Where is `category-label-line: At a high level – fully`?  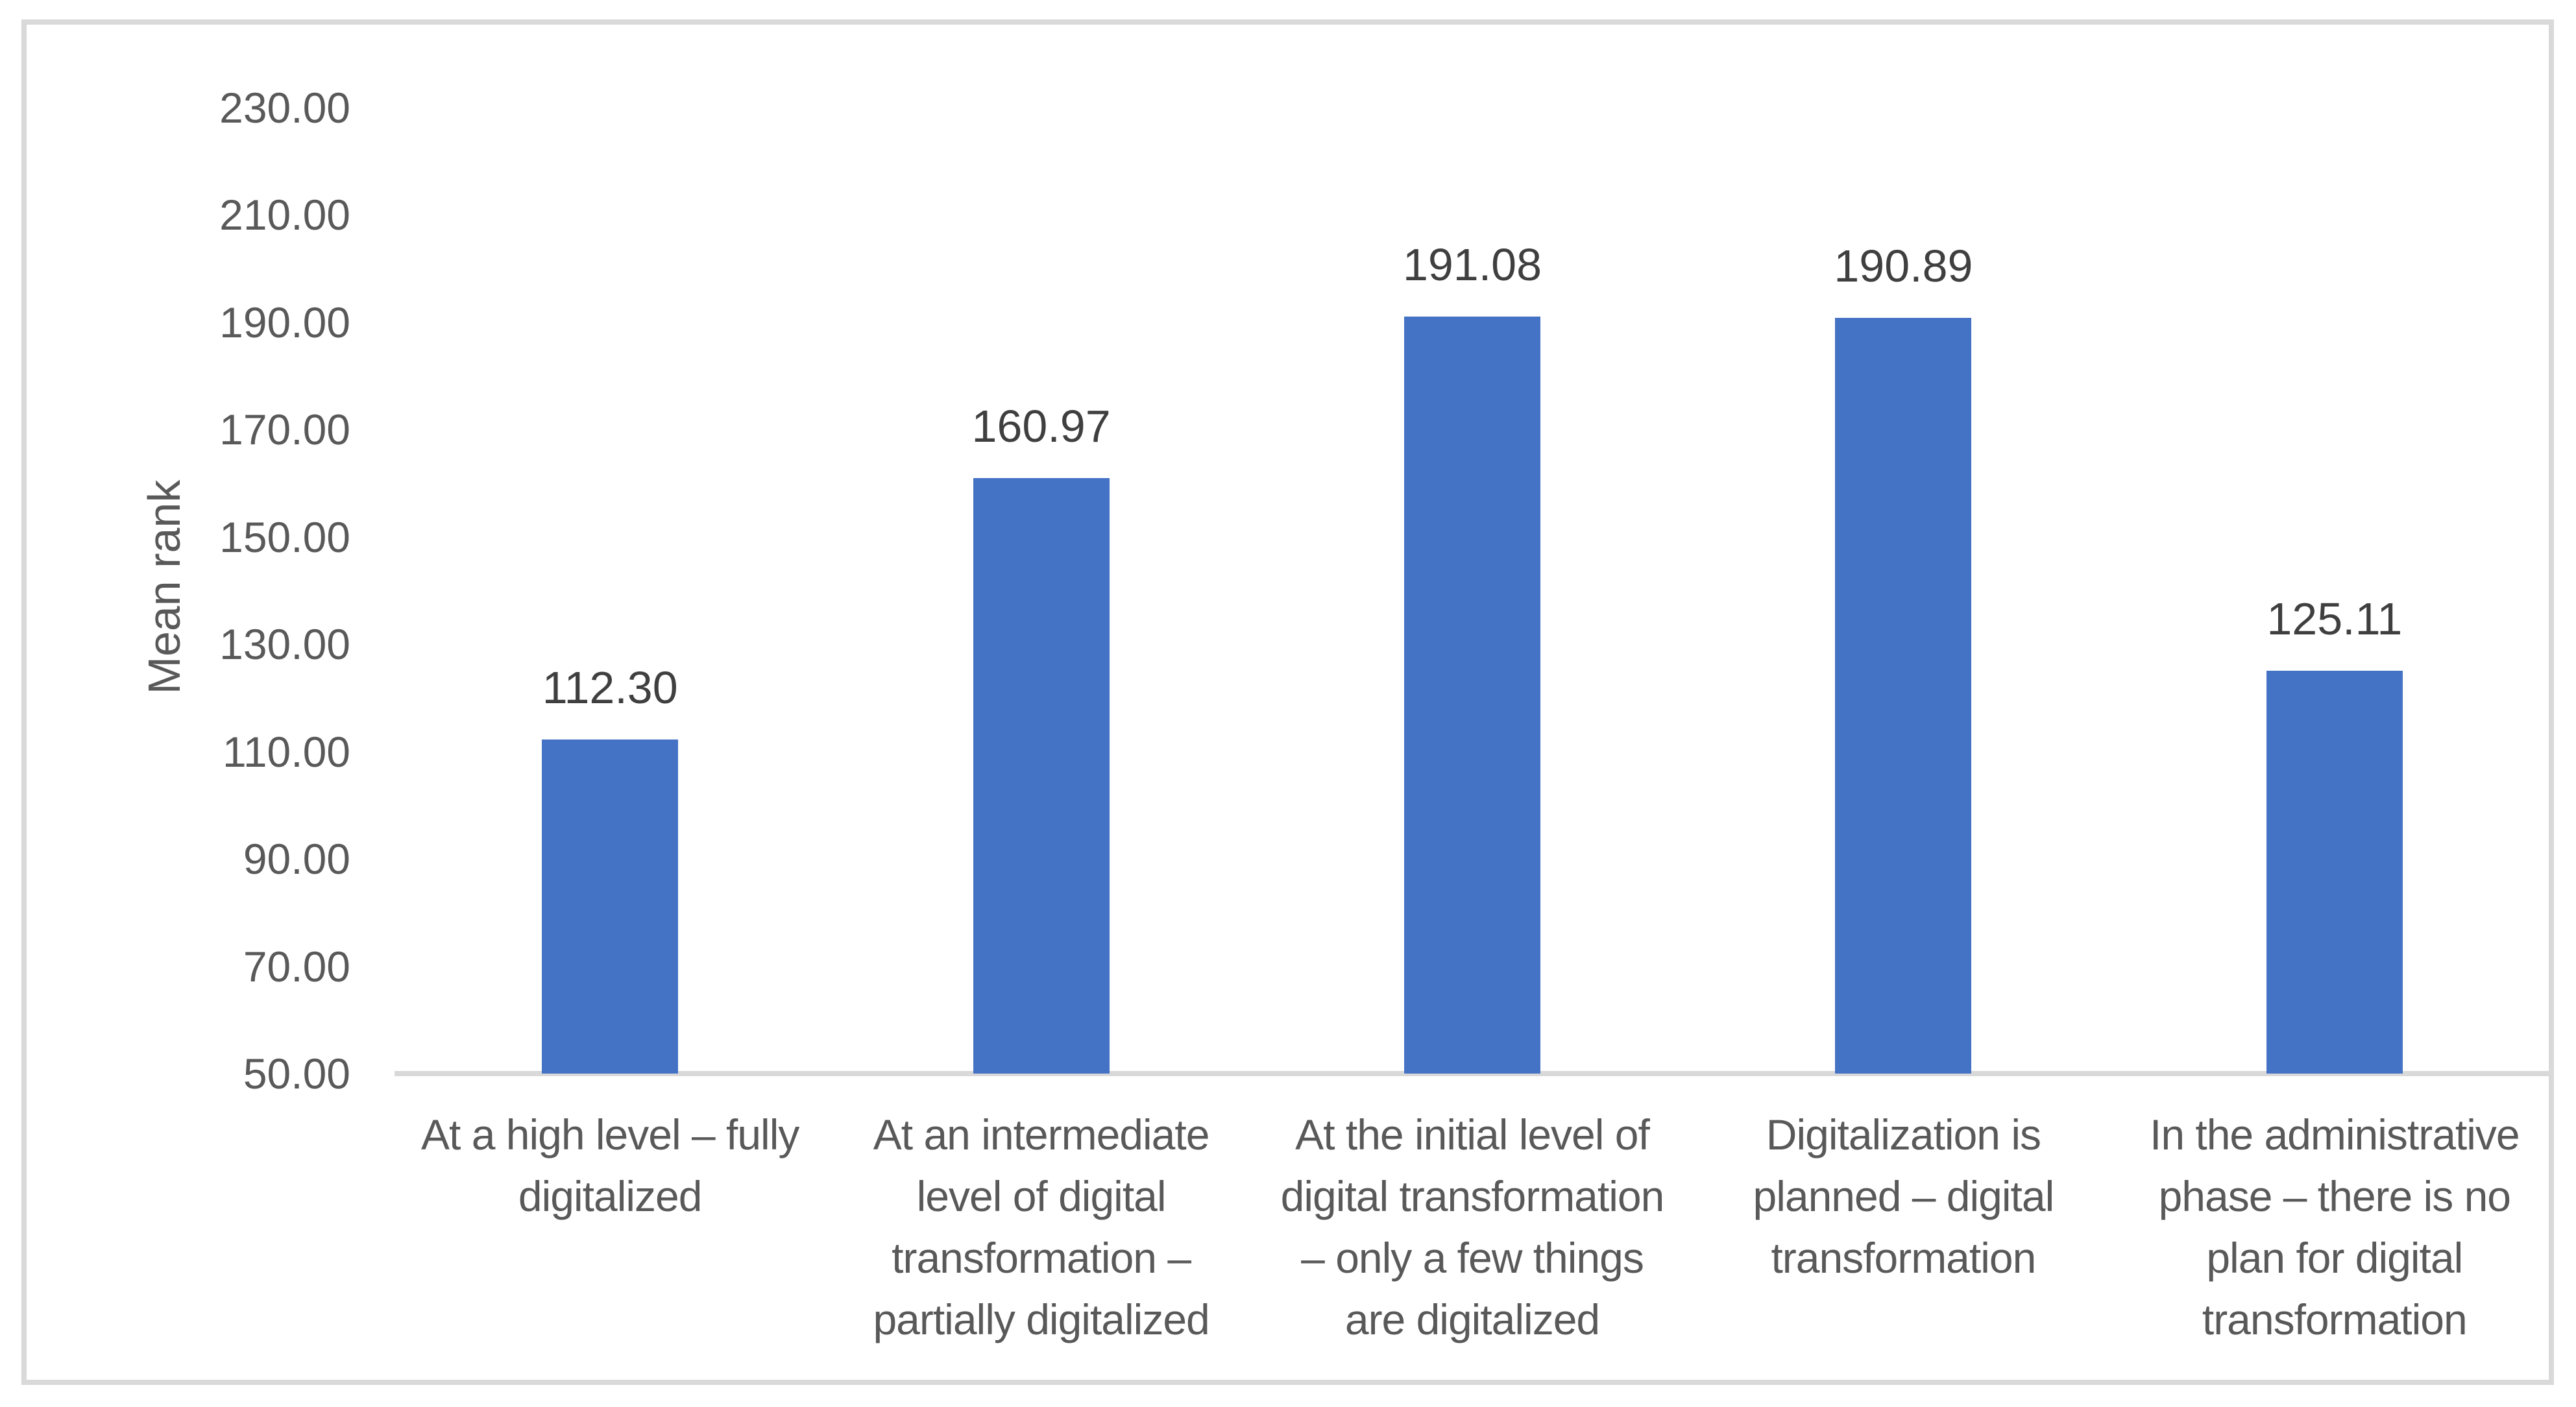 category-label-line: At a high level – fully is located at coordinates (610, 1135).